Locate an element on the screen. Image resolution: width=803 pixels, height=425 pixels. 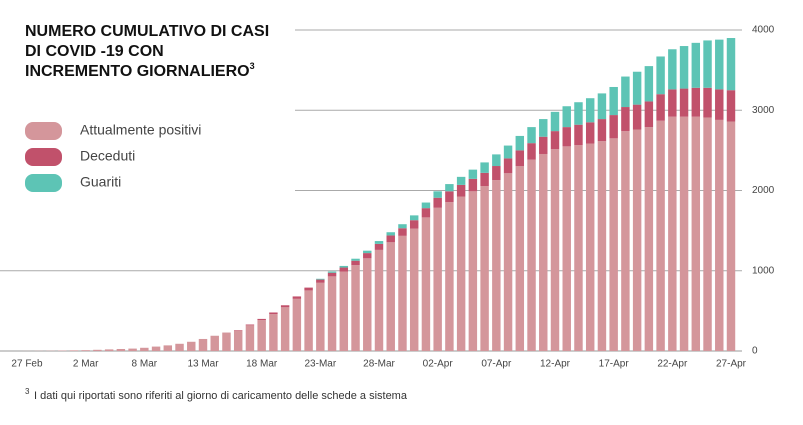
title-superscript: 3 is located at coordinates (252, 66).